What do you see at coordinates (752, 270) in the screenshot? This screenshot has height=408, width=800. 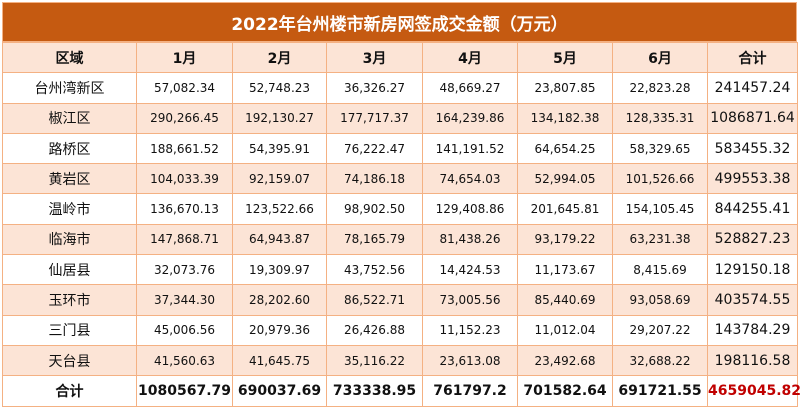 I see `row-total-cell: 129150.18` at bounding box center [752, 270].